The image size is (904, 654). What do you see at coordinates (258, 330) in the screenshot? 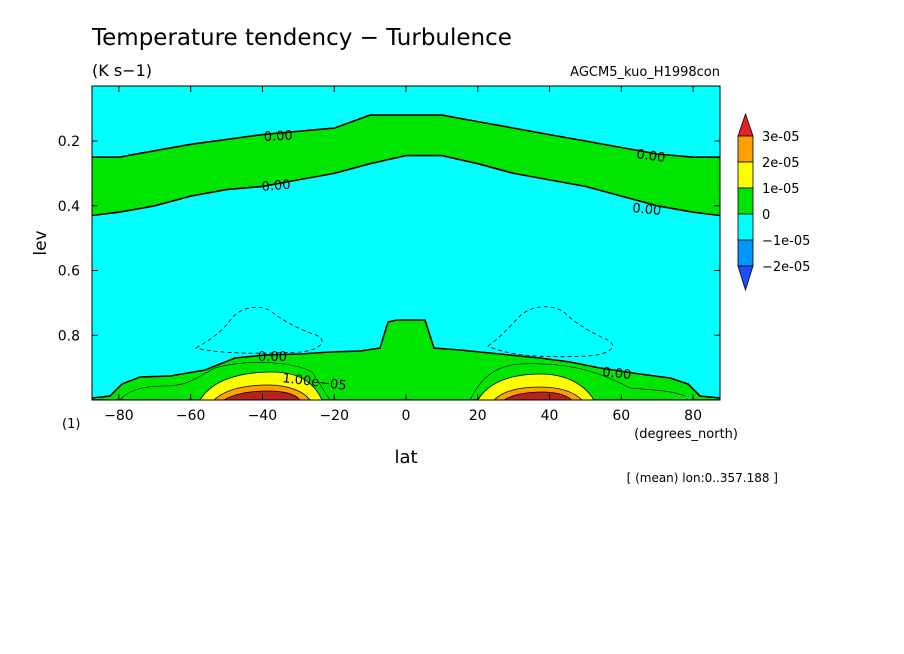
I see `negative-contour-left` at bounding box center [258, 330].